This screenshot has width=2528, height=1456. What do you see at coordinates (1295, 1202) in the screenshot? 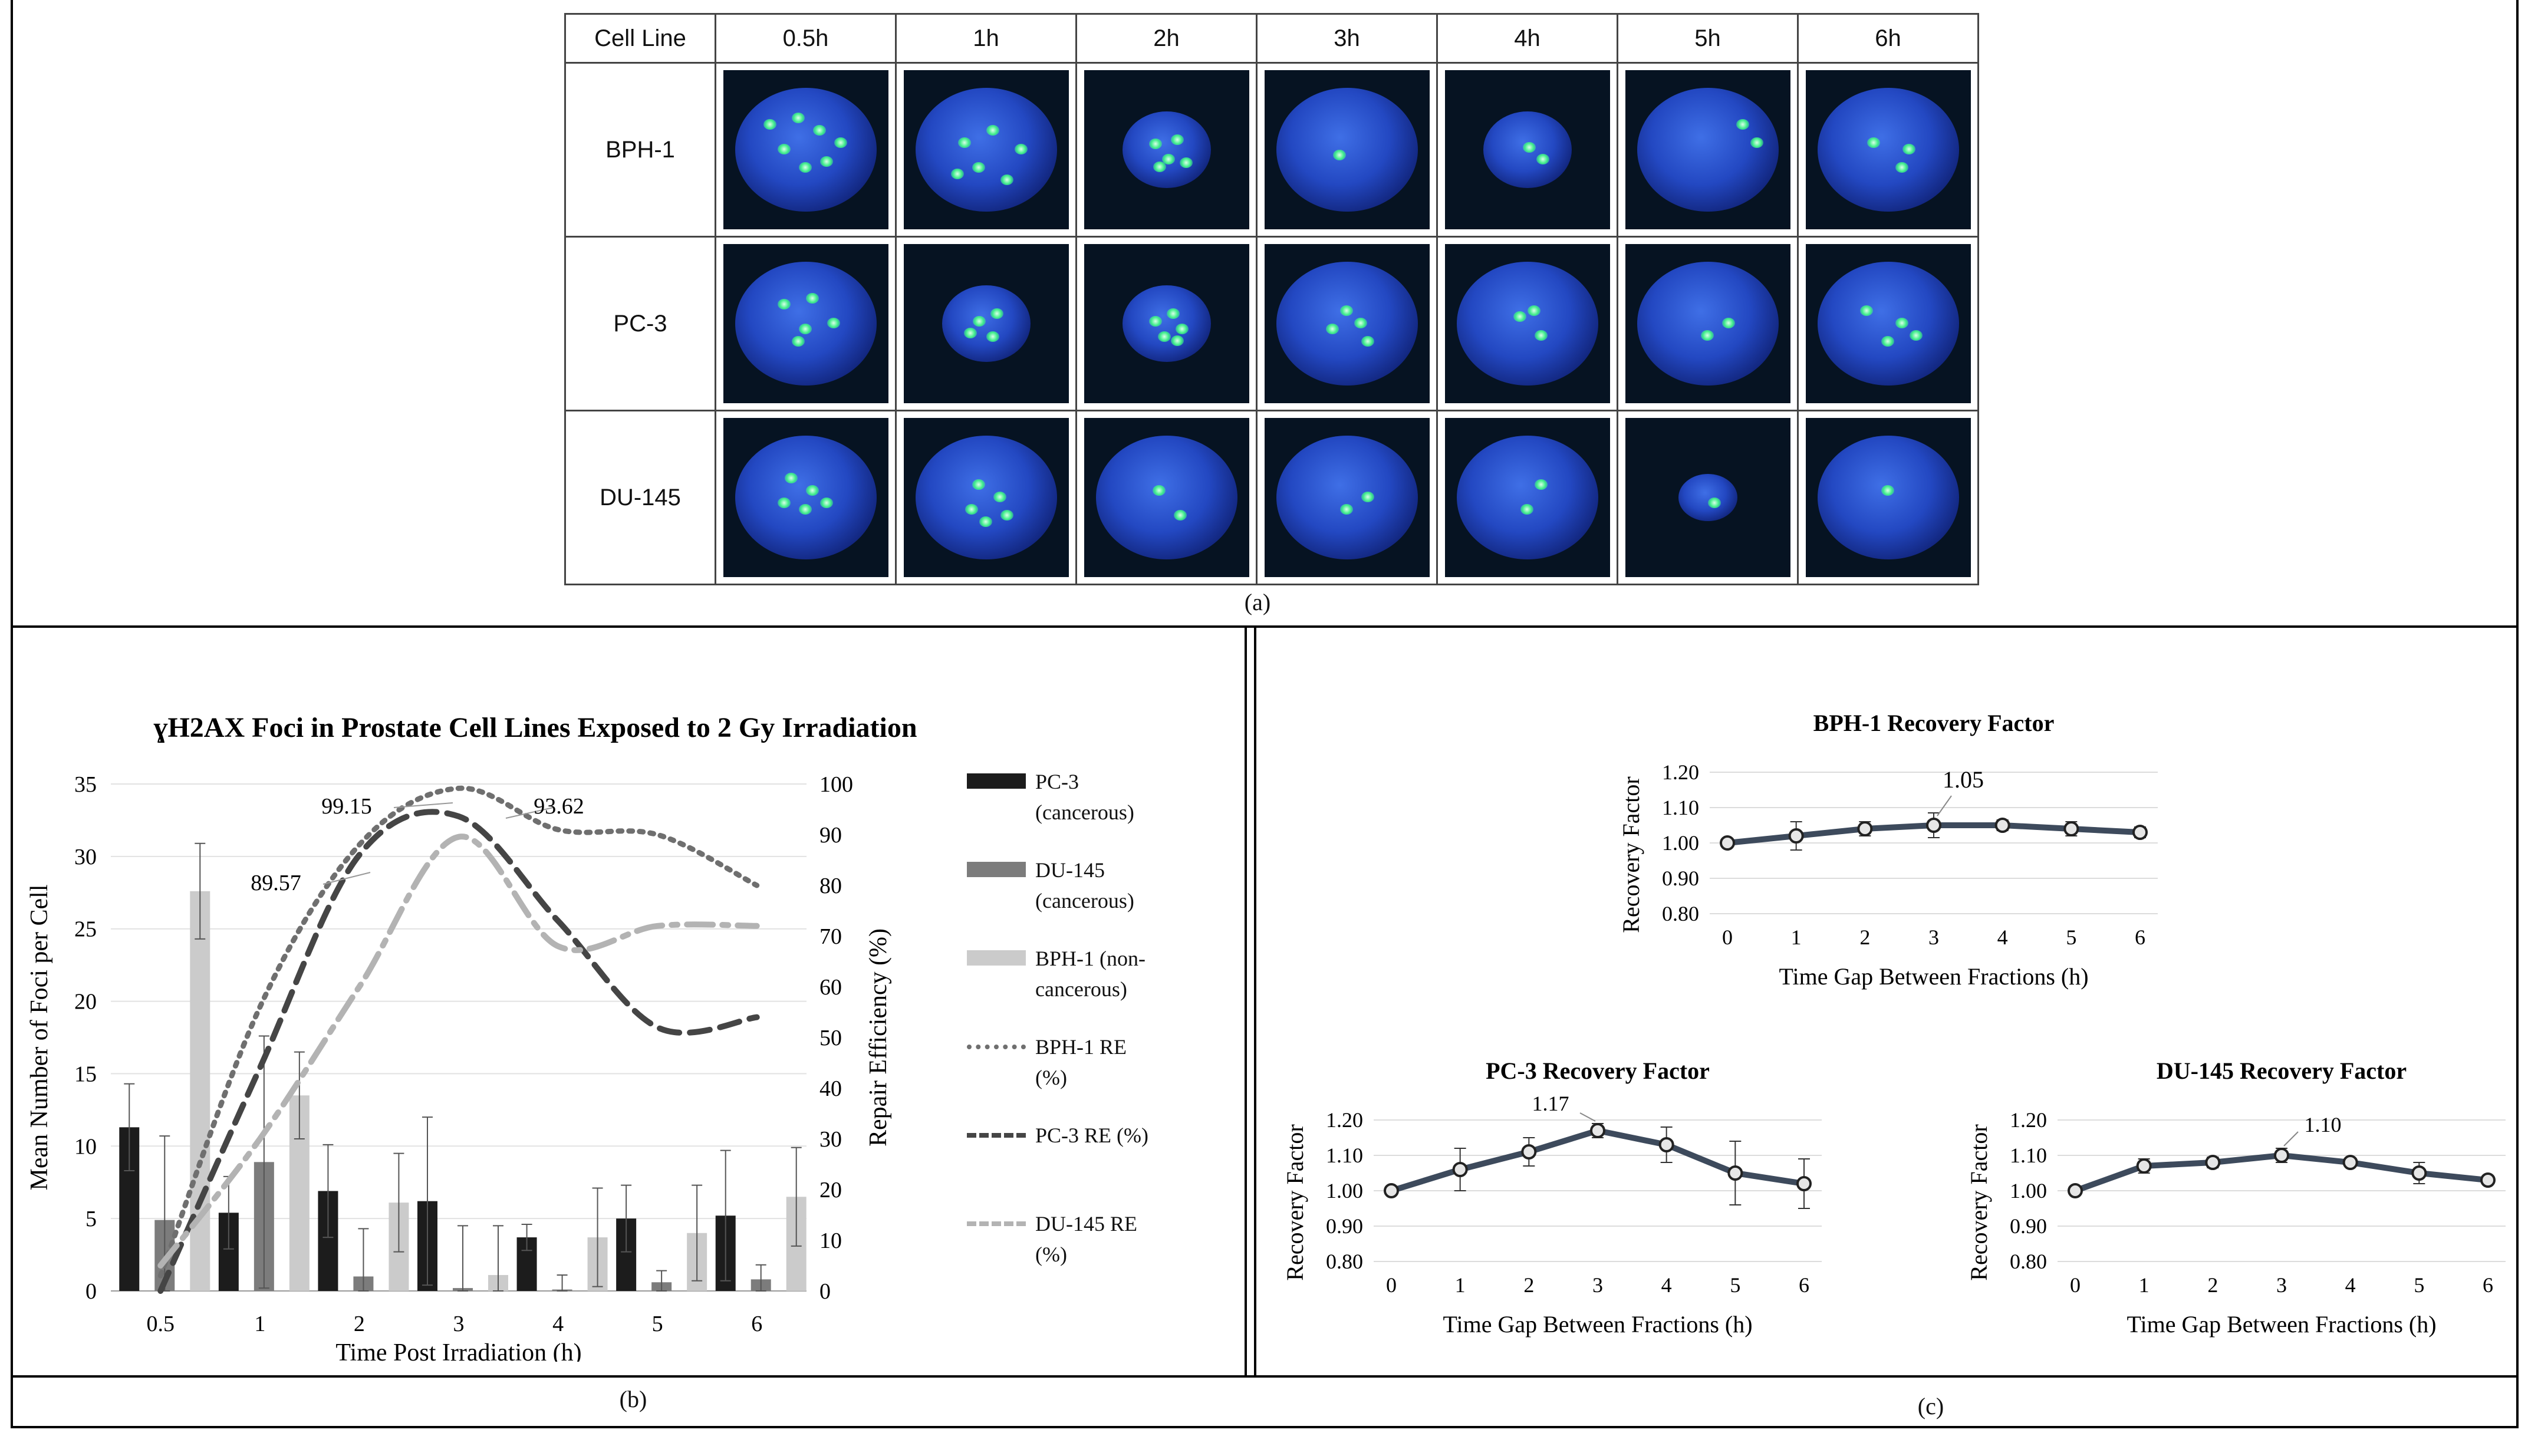
I see `y-axis-title: Recovery Factor` at bounding box center [1295, 1202].